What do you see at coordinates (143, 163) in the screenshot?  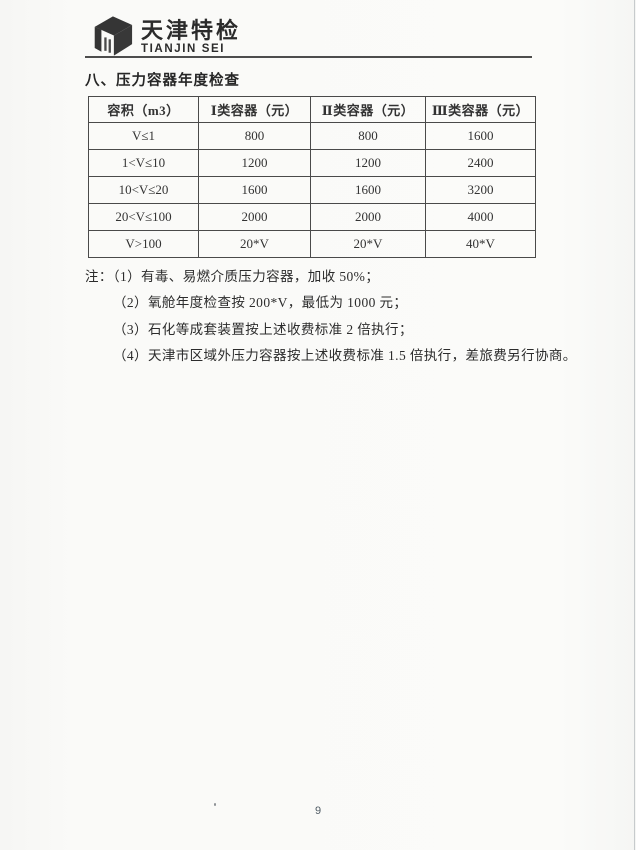 I see `fee-table-cell: 1<V≤10` at bounding box center [143, 163].